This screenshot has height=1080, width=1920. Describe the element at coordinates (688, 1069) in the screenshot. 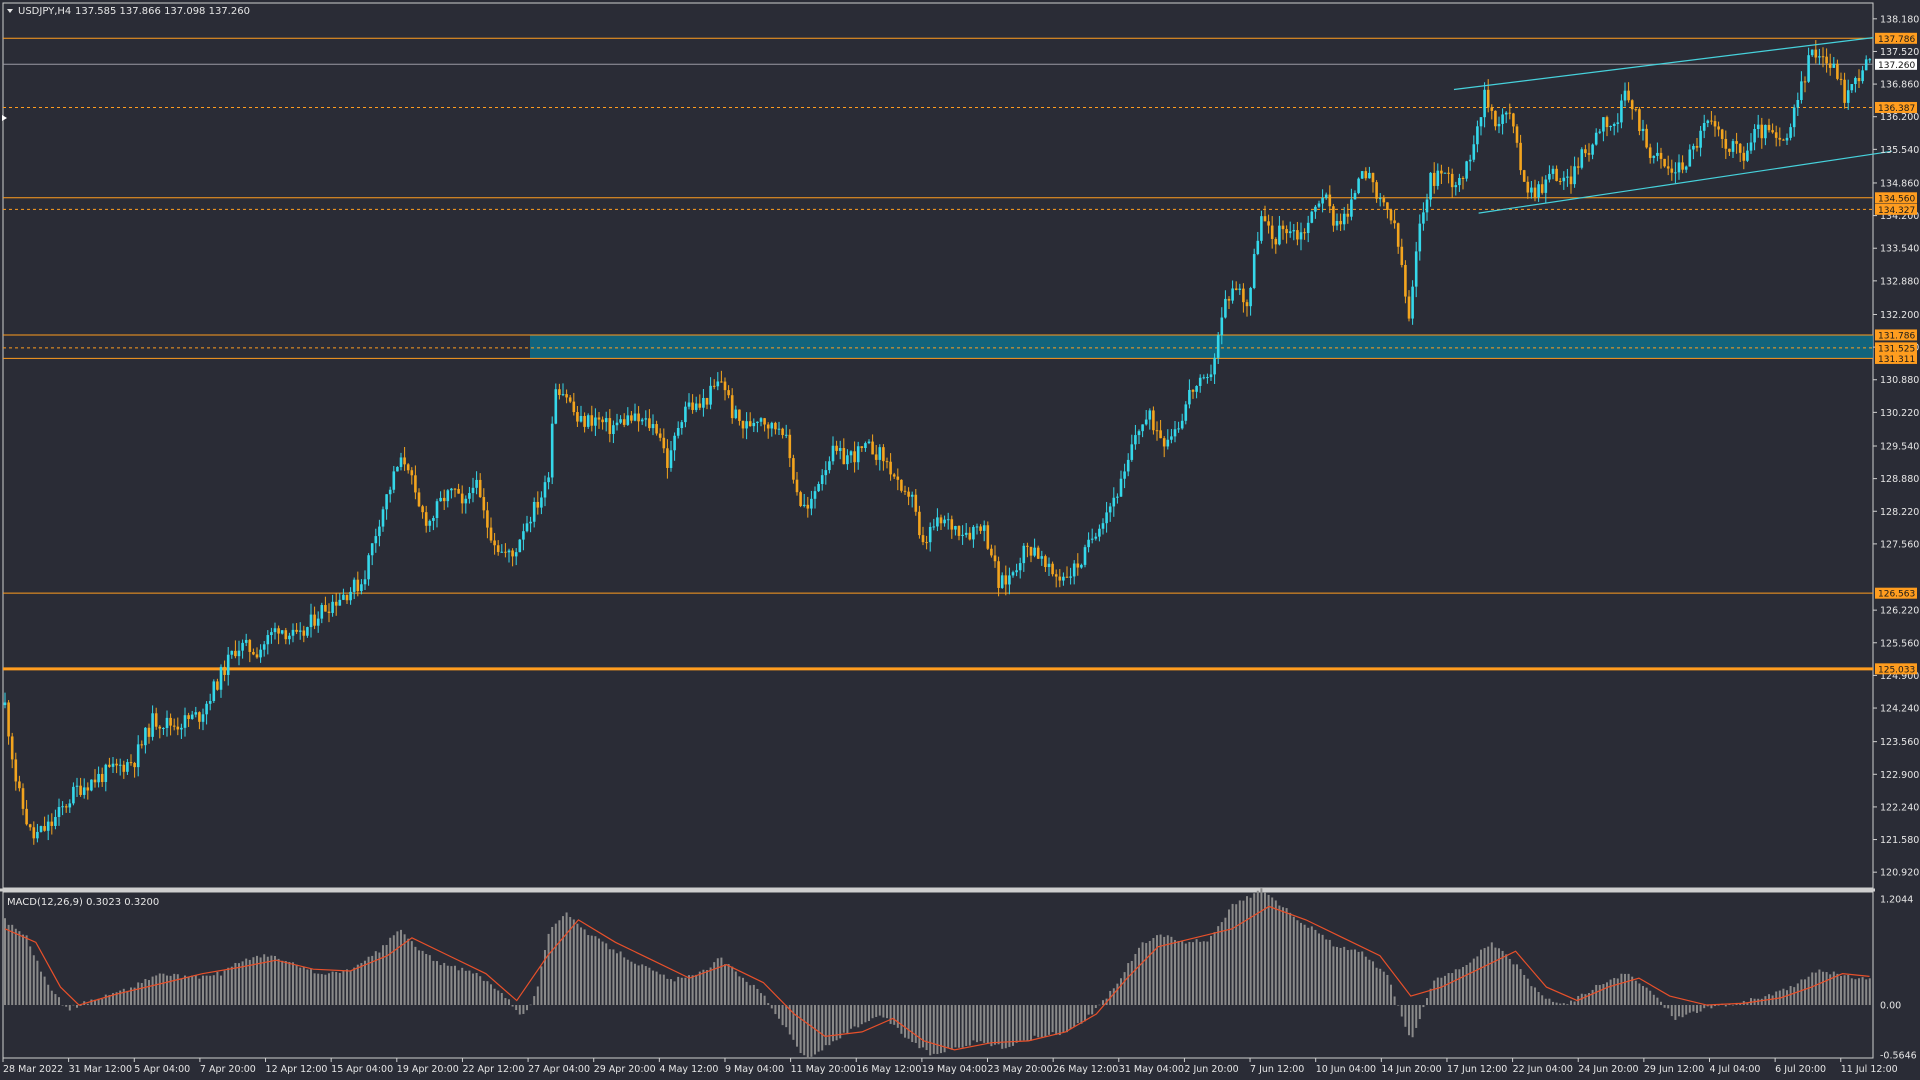

I see `time-tick-label: 4 May 12:00` at that location.